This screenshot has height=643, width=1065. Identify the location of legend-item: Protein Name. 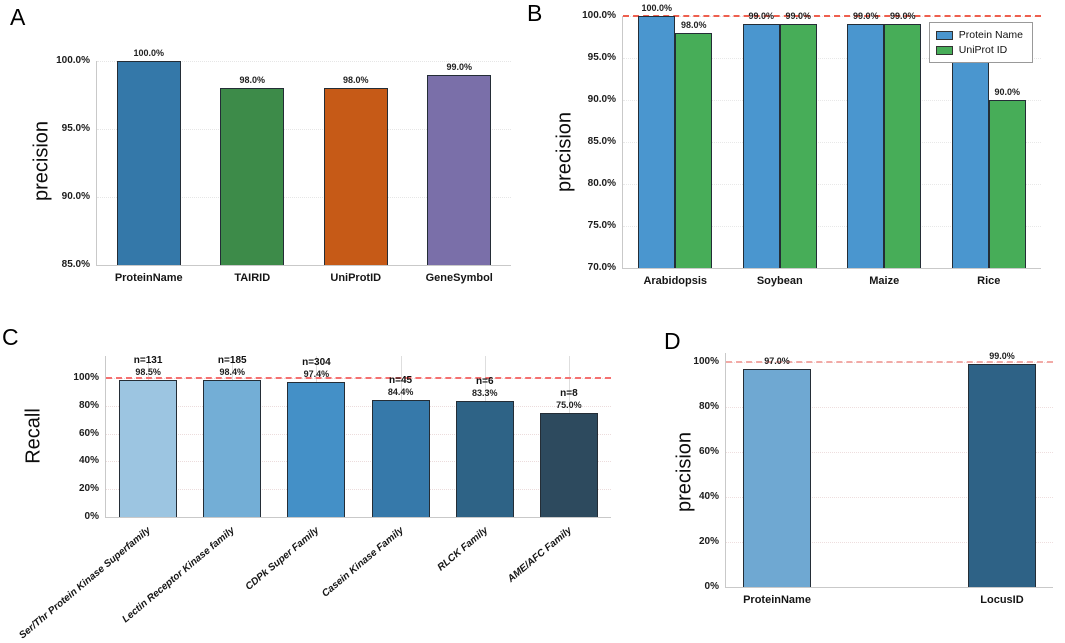
(979, 35).